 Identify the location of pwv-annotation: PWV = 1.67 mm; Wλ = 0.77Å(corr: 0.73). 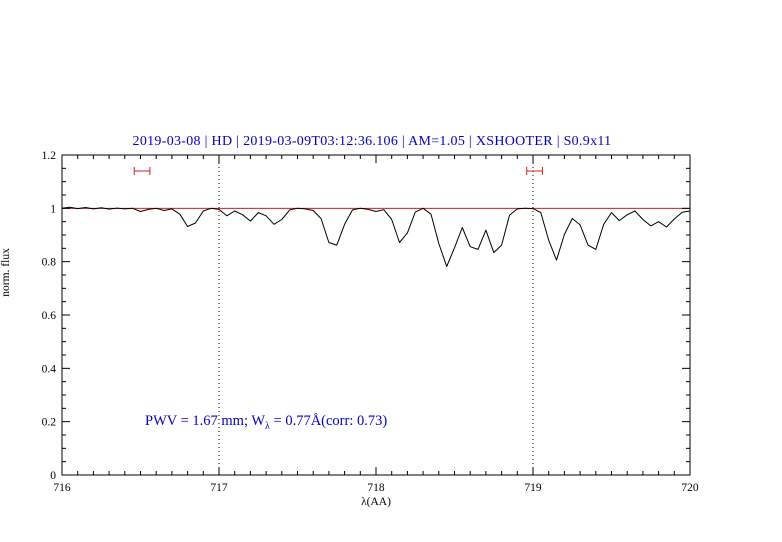
(266, 422).